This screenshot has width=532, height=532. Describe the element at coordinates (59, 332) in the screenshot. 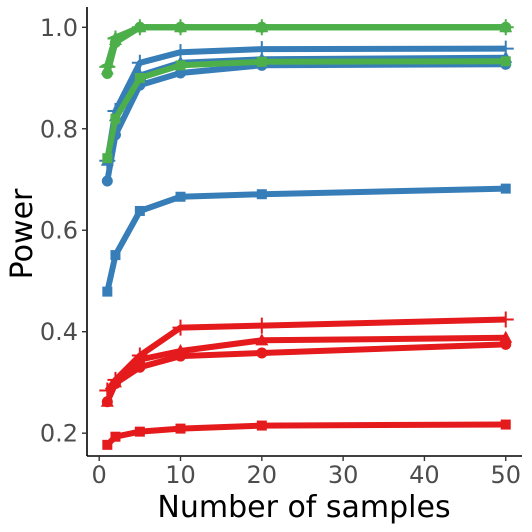

I see `y-tick-label-1: 0.4` at that location.